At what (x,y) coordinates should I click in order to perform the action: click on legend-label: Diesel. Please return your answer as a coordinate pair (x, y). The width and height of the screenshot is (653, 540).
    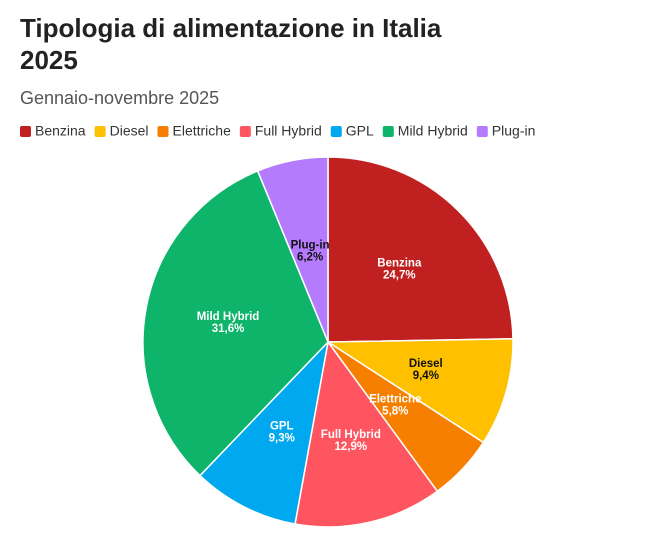
    Looking at the image, I should click on (129, 131).